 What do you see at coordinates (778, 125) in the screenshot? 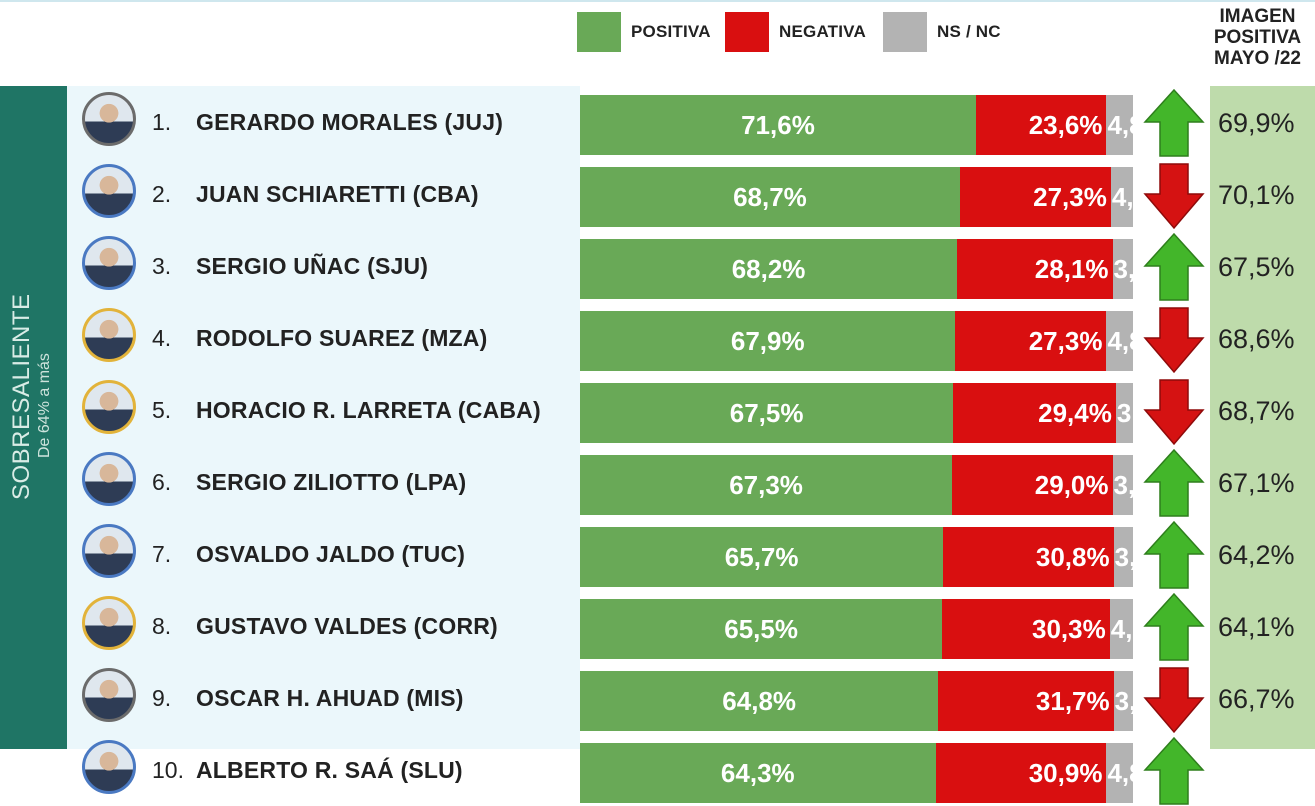
I see `label-positive: 71,6%` at bounding box center [778, 125].